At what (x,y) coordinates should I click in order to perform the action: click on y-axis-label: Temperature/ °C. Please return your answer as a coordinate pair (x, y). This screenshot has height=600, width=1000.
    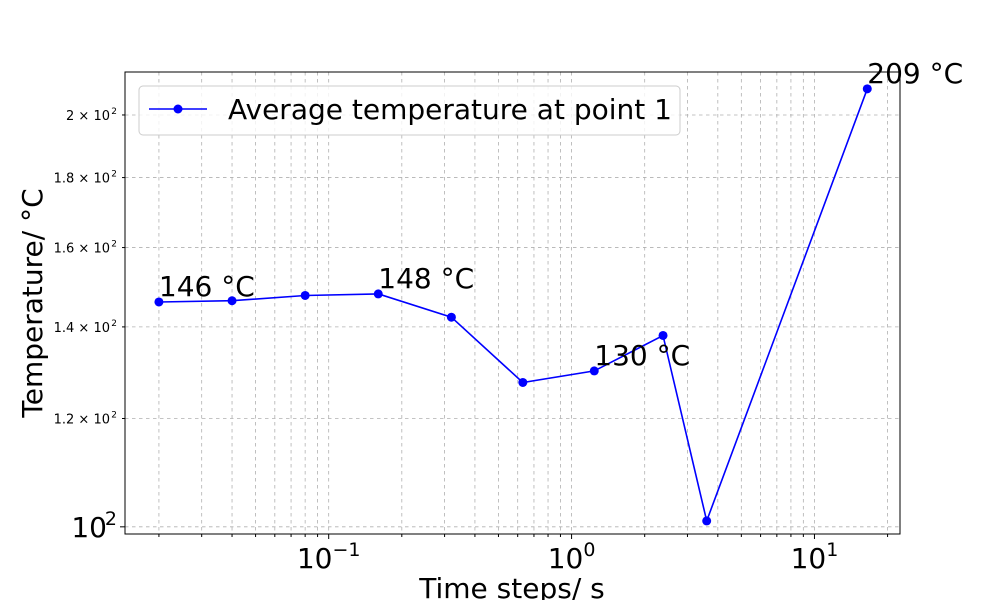
    Looking at the image, I should click on (32, 303).